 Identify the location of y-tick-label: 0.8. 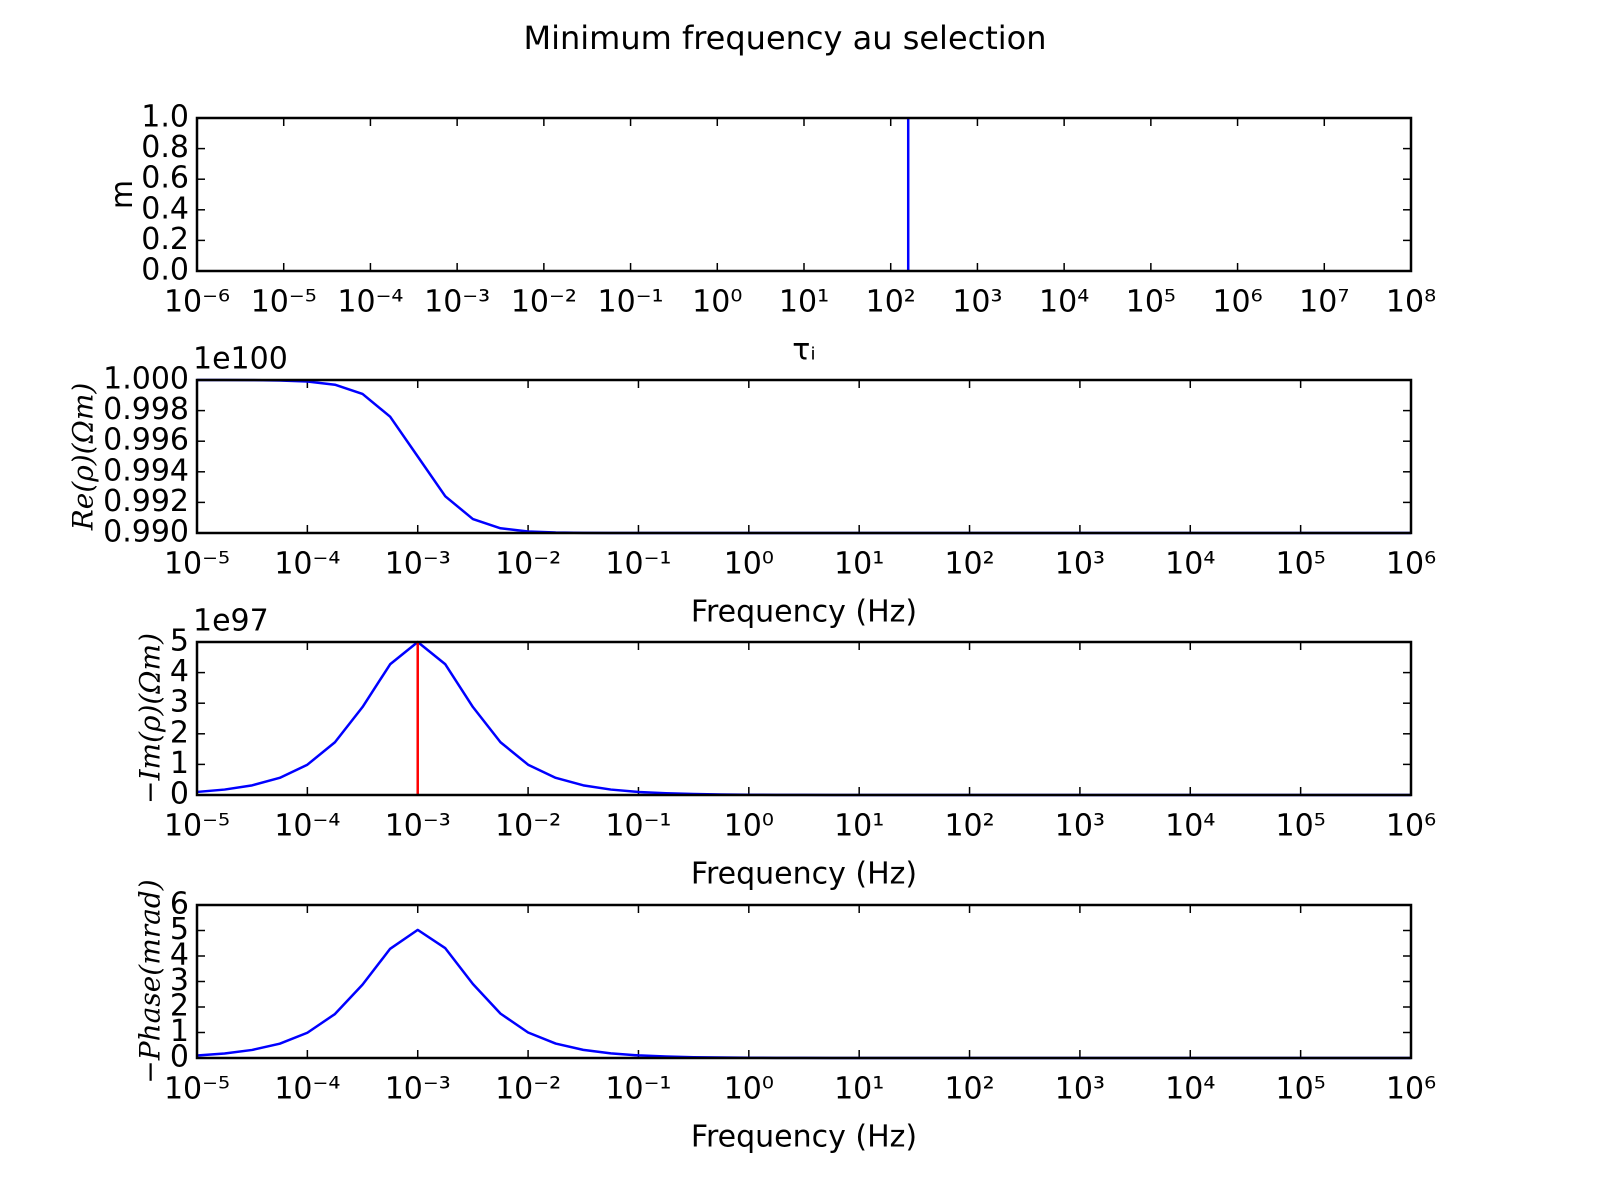
(165, 147).